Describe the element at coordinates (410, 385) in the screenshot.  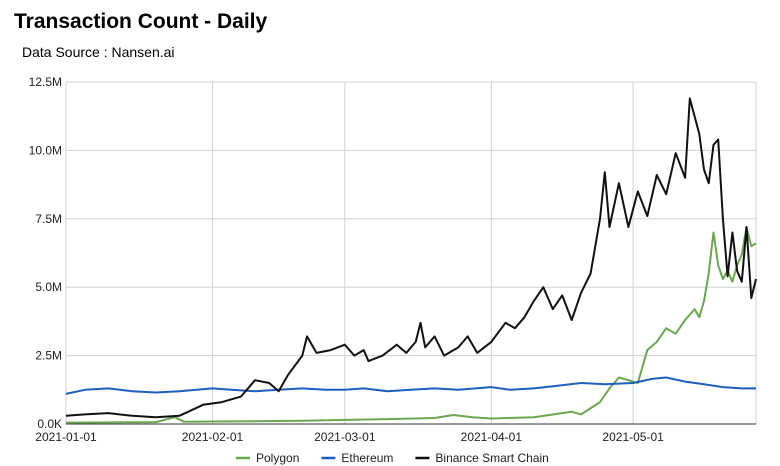
I see `series-line-ethereum` at that location.